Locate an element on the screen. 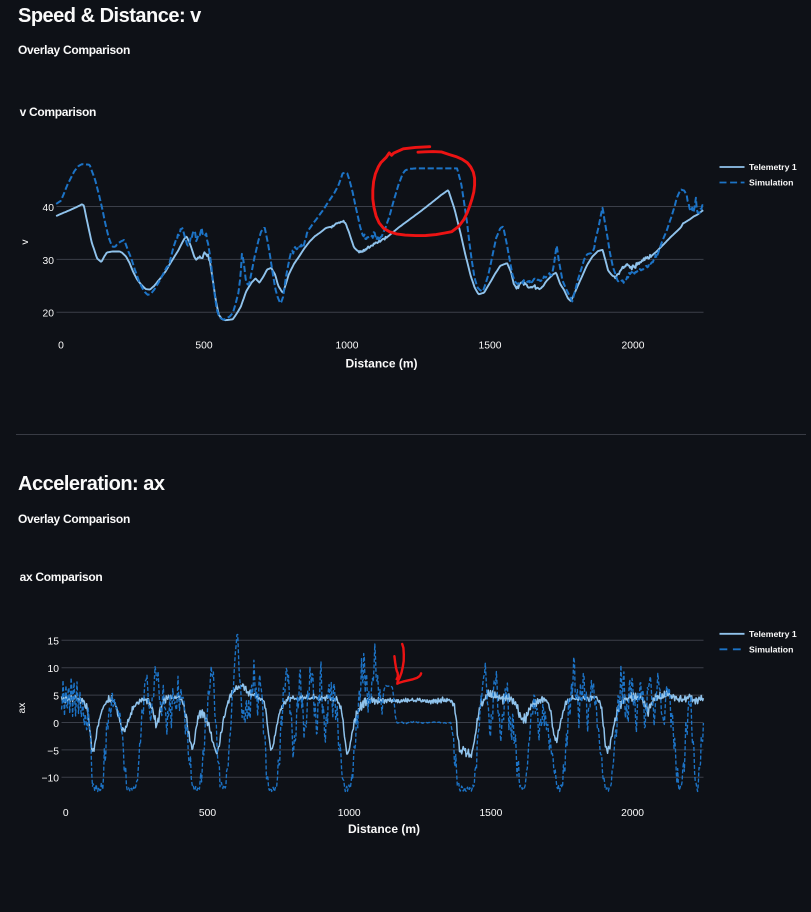 The image size is (811, 912). svg-text: −5 is located at coordinates (53, 751).